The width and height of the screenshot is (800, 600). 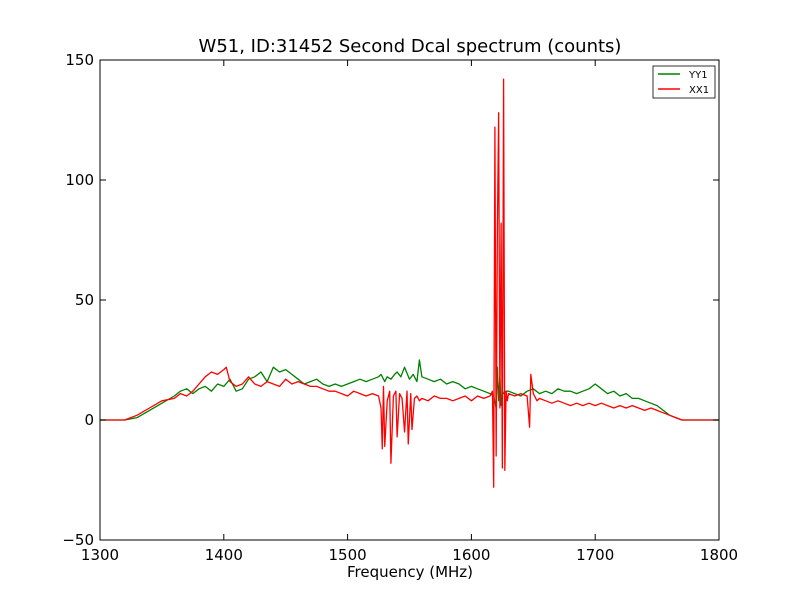 I want to click on y-tick-label: −50, so click(x=78, y=540).